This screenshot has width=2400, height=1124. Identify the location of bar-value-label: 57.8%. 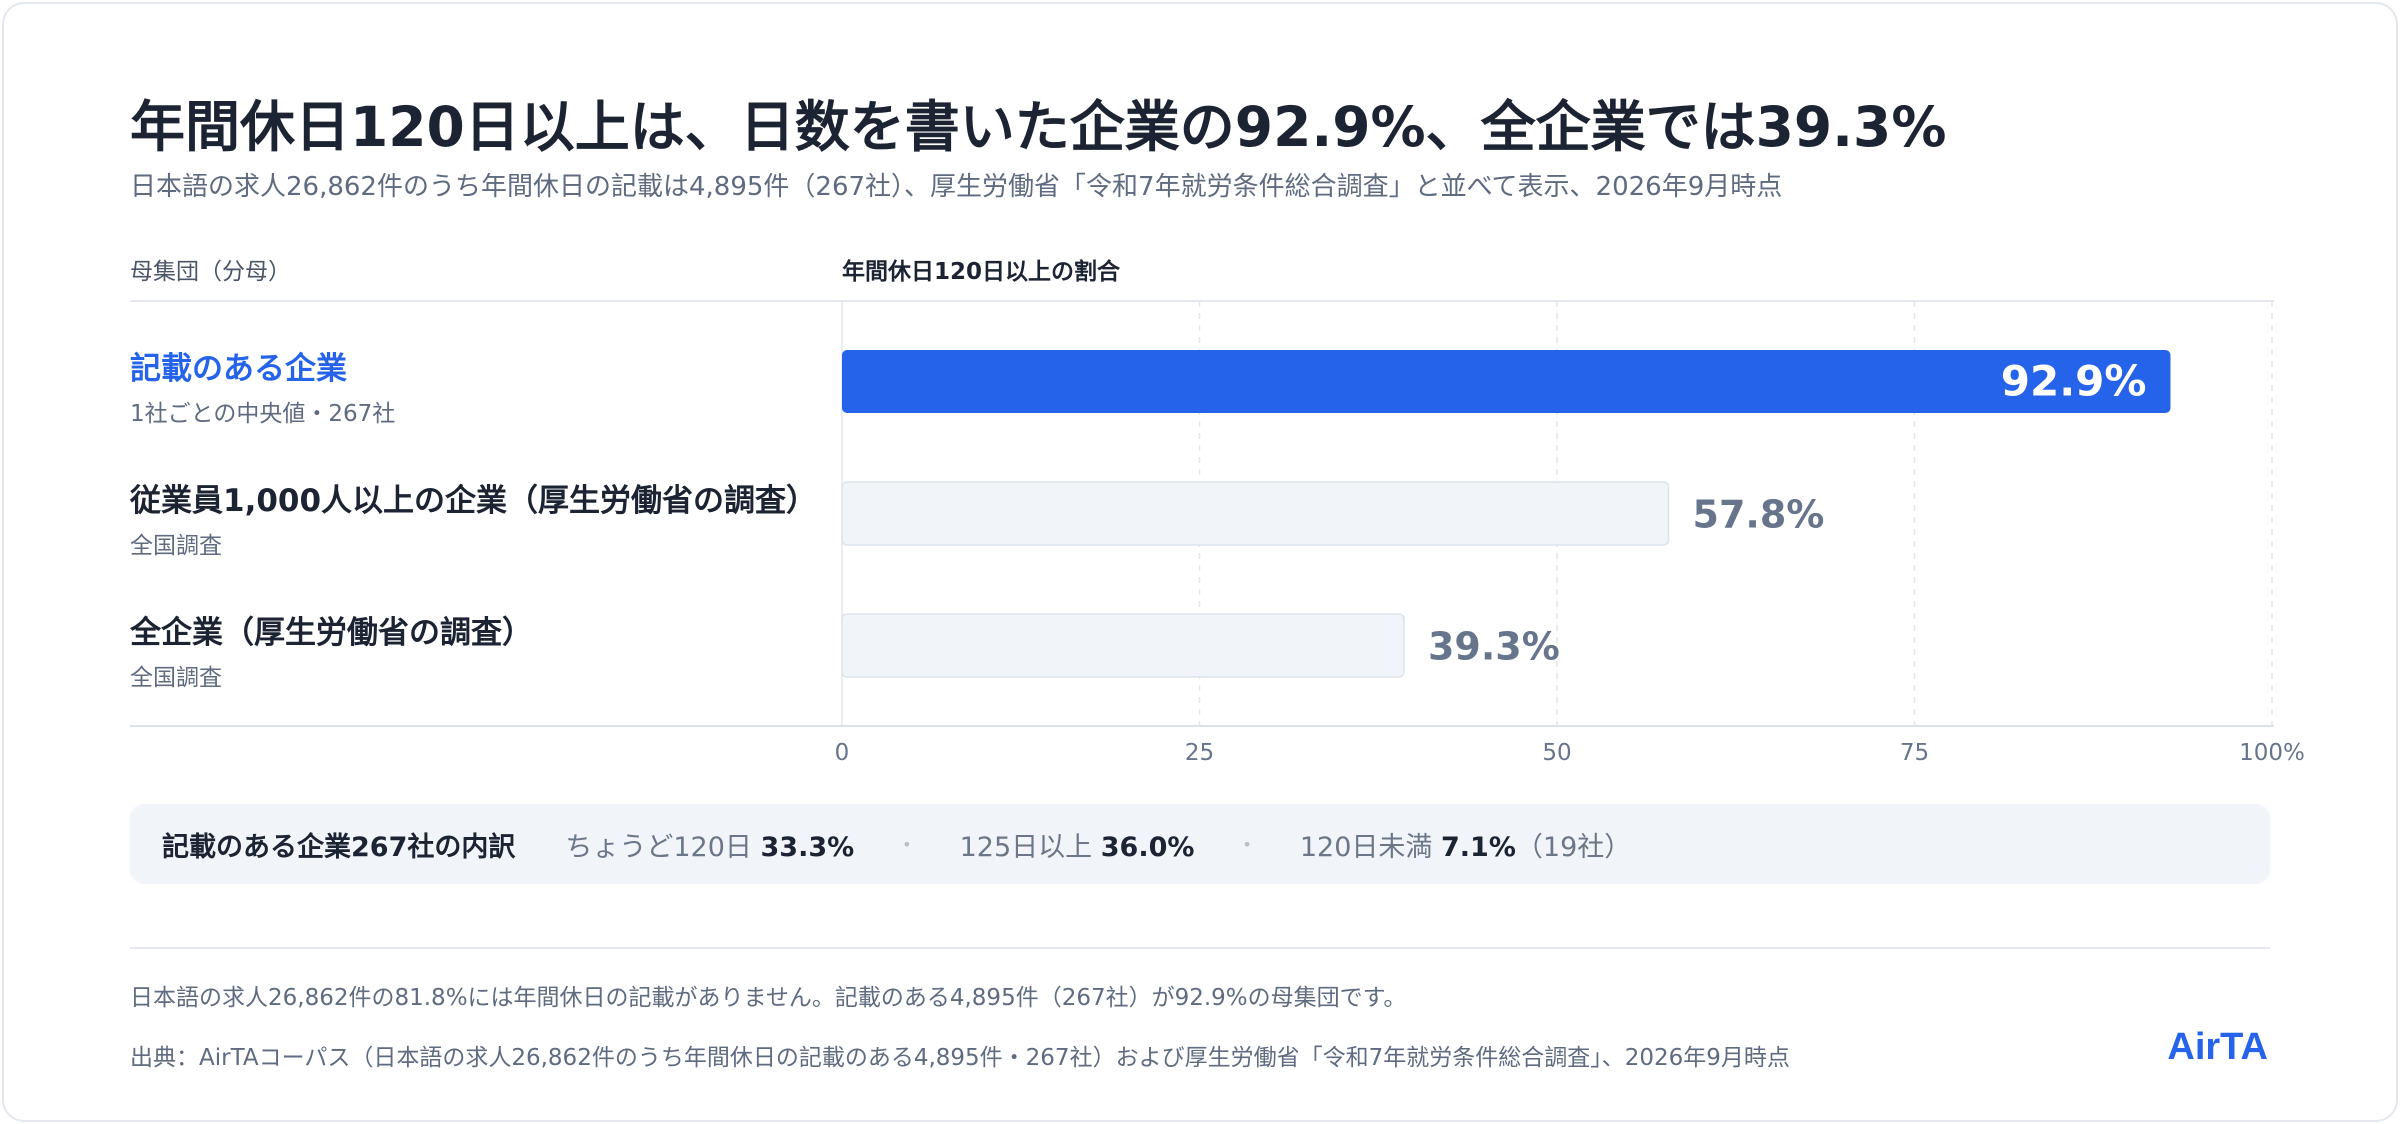
(1759, 515).